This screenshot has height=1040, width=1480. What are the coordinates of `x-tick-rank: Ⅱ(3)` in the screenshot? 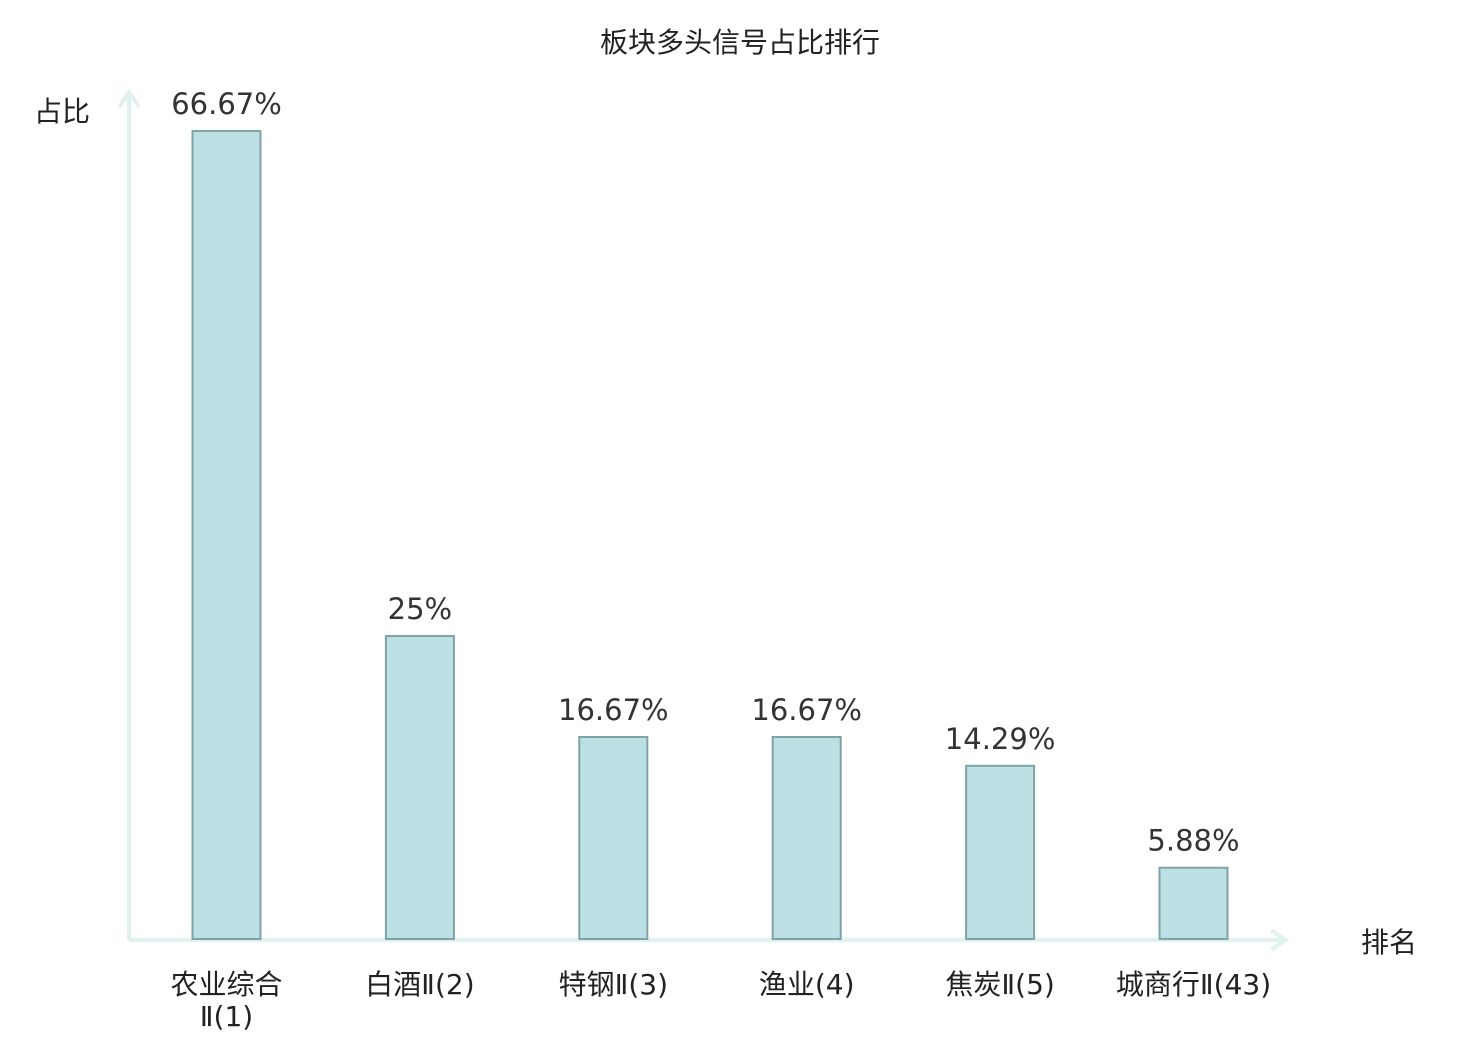 It's located at (641, 984).